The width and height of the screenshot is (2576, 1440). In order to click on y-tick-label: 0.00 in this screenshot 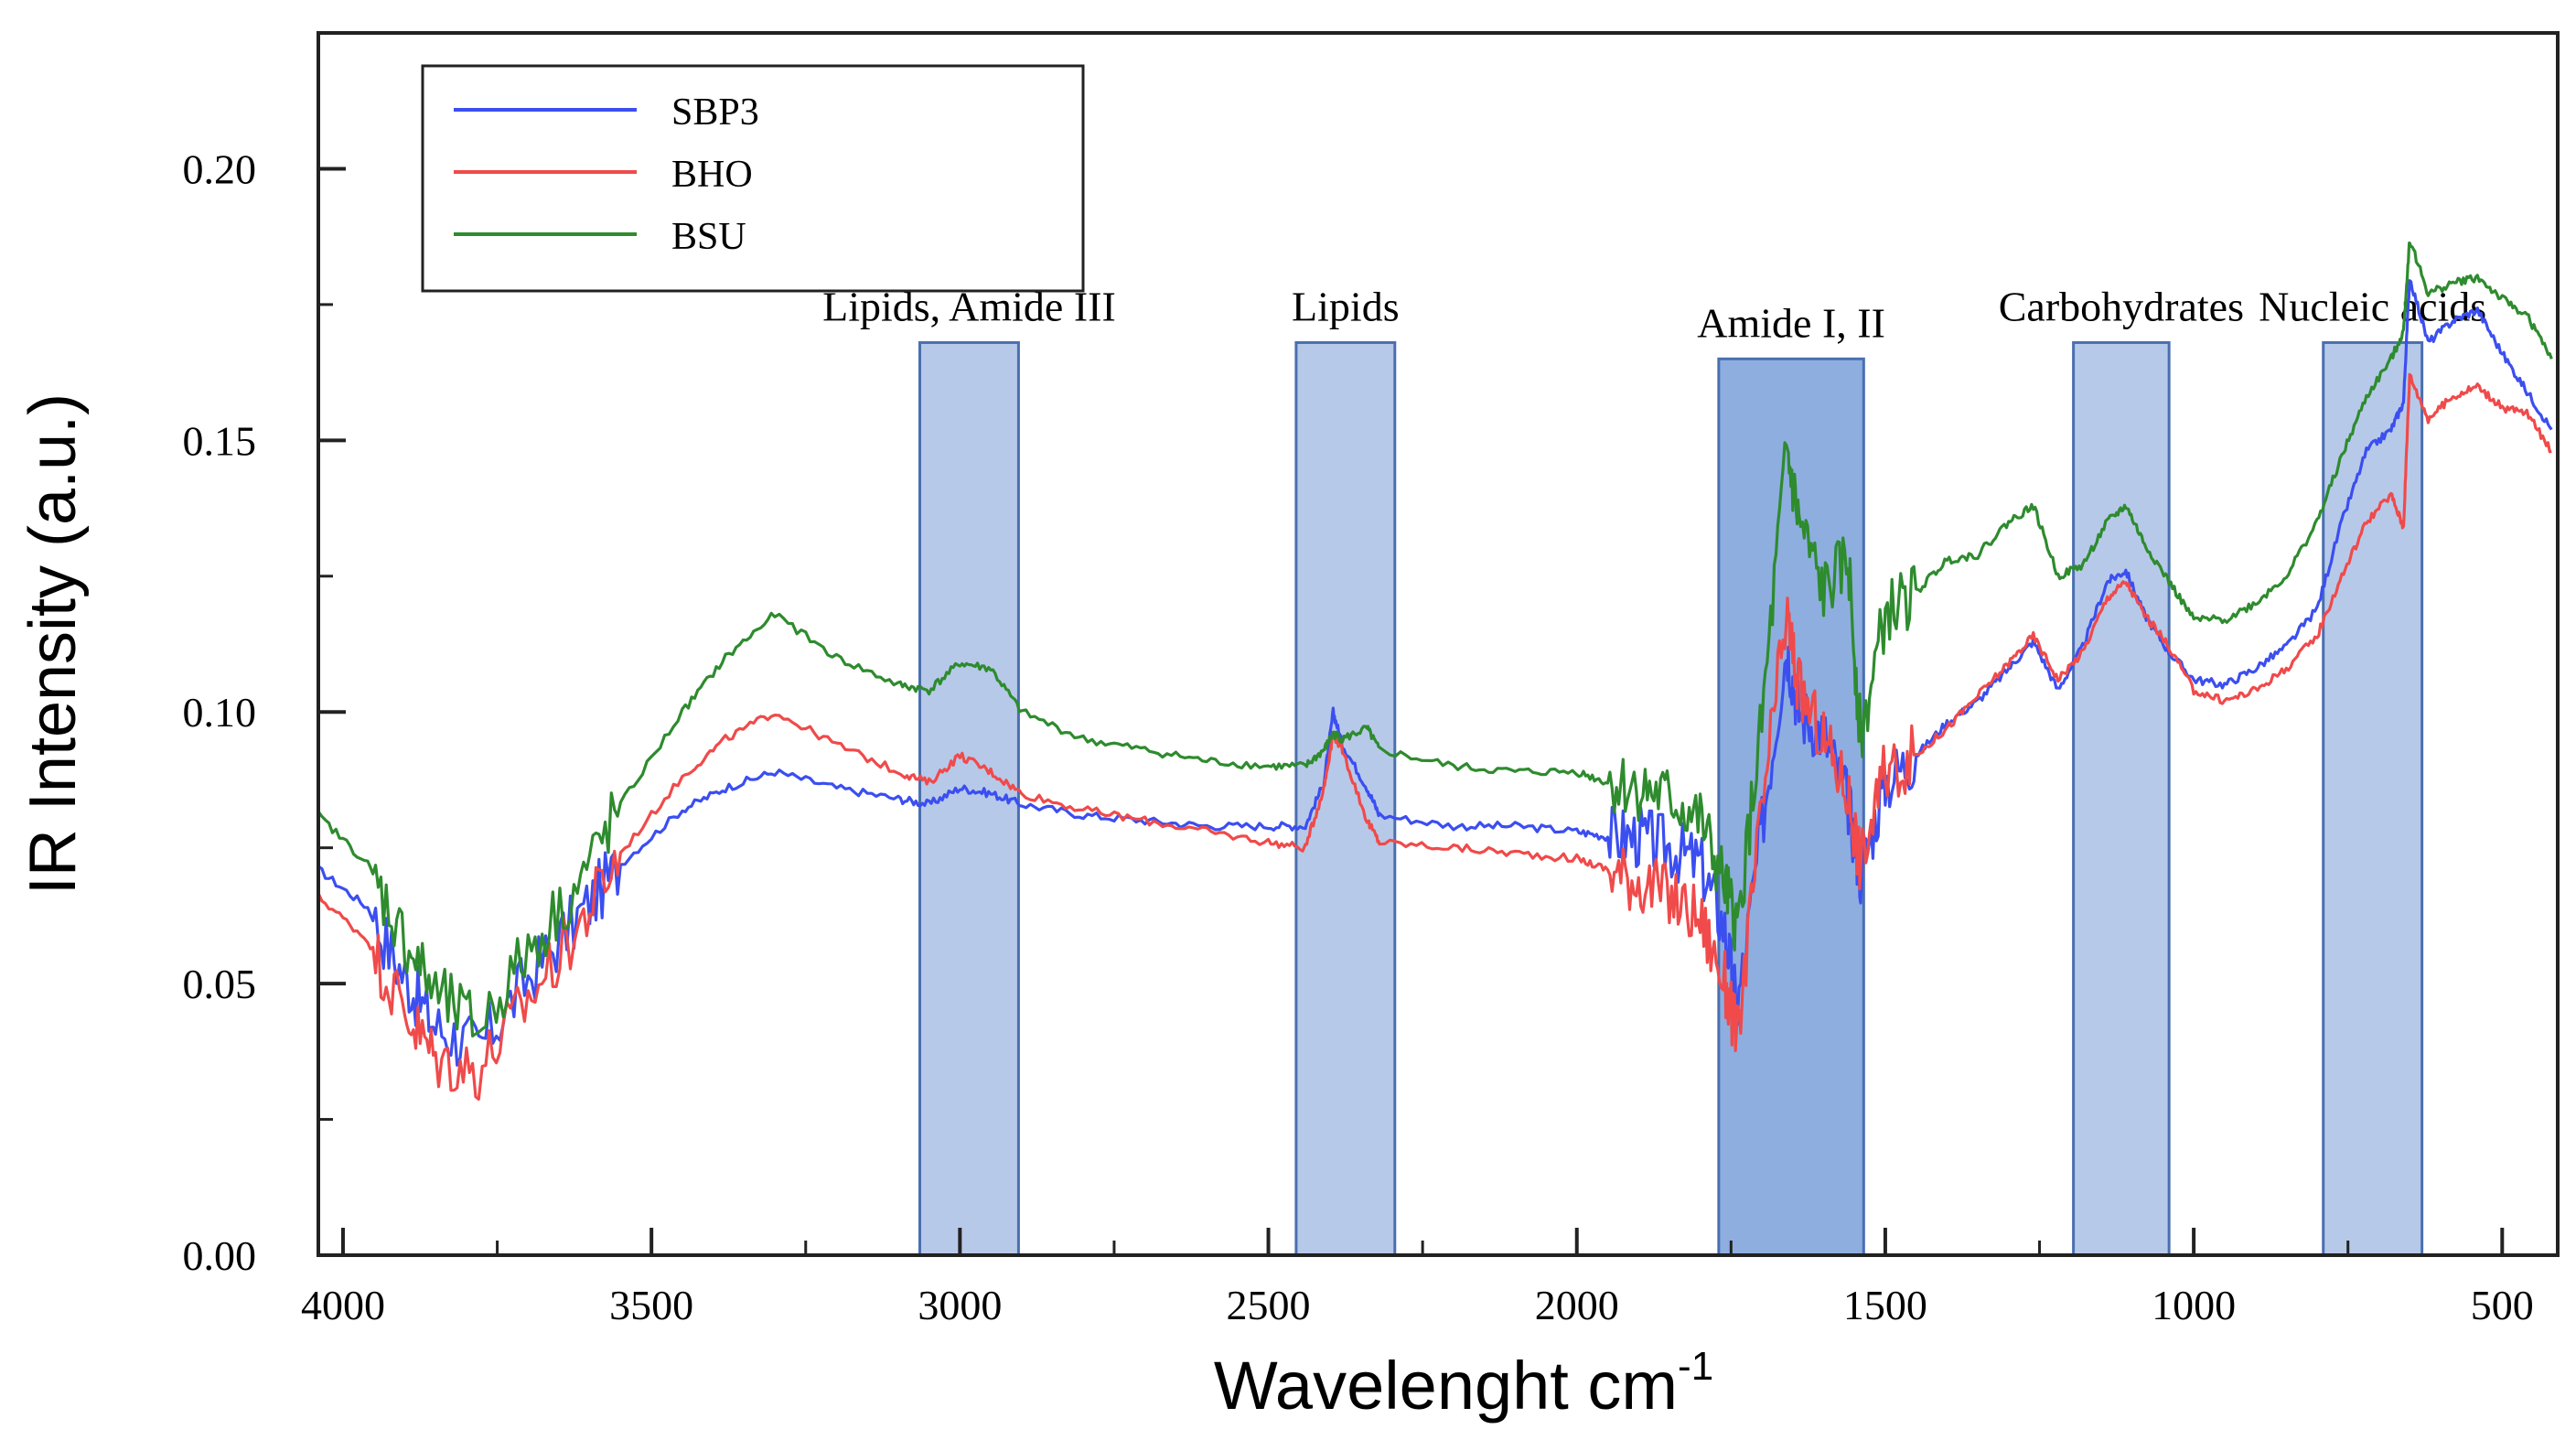, I will do `click(220, 1255)`.